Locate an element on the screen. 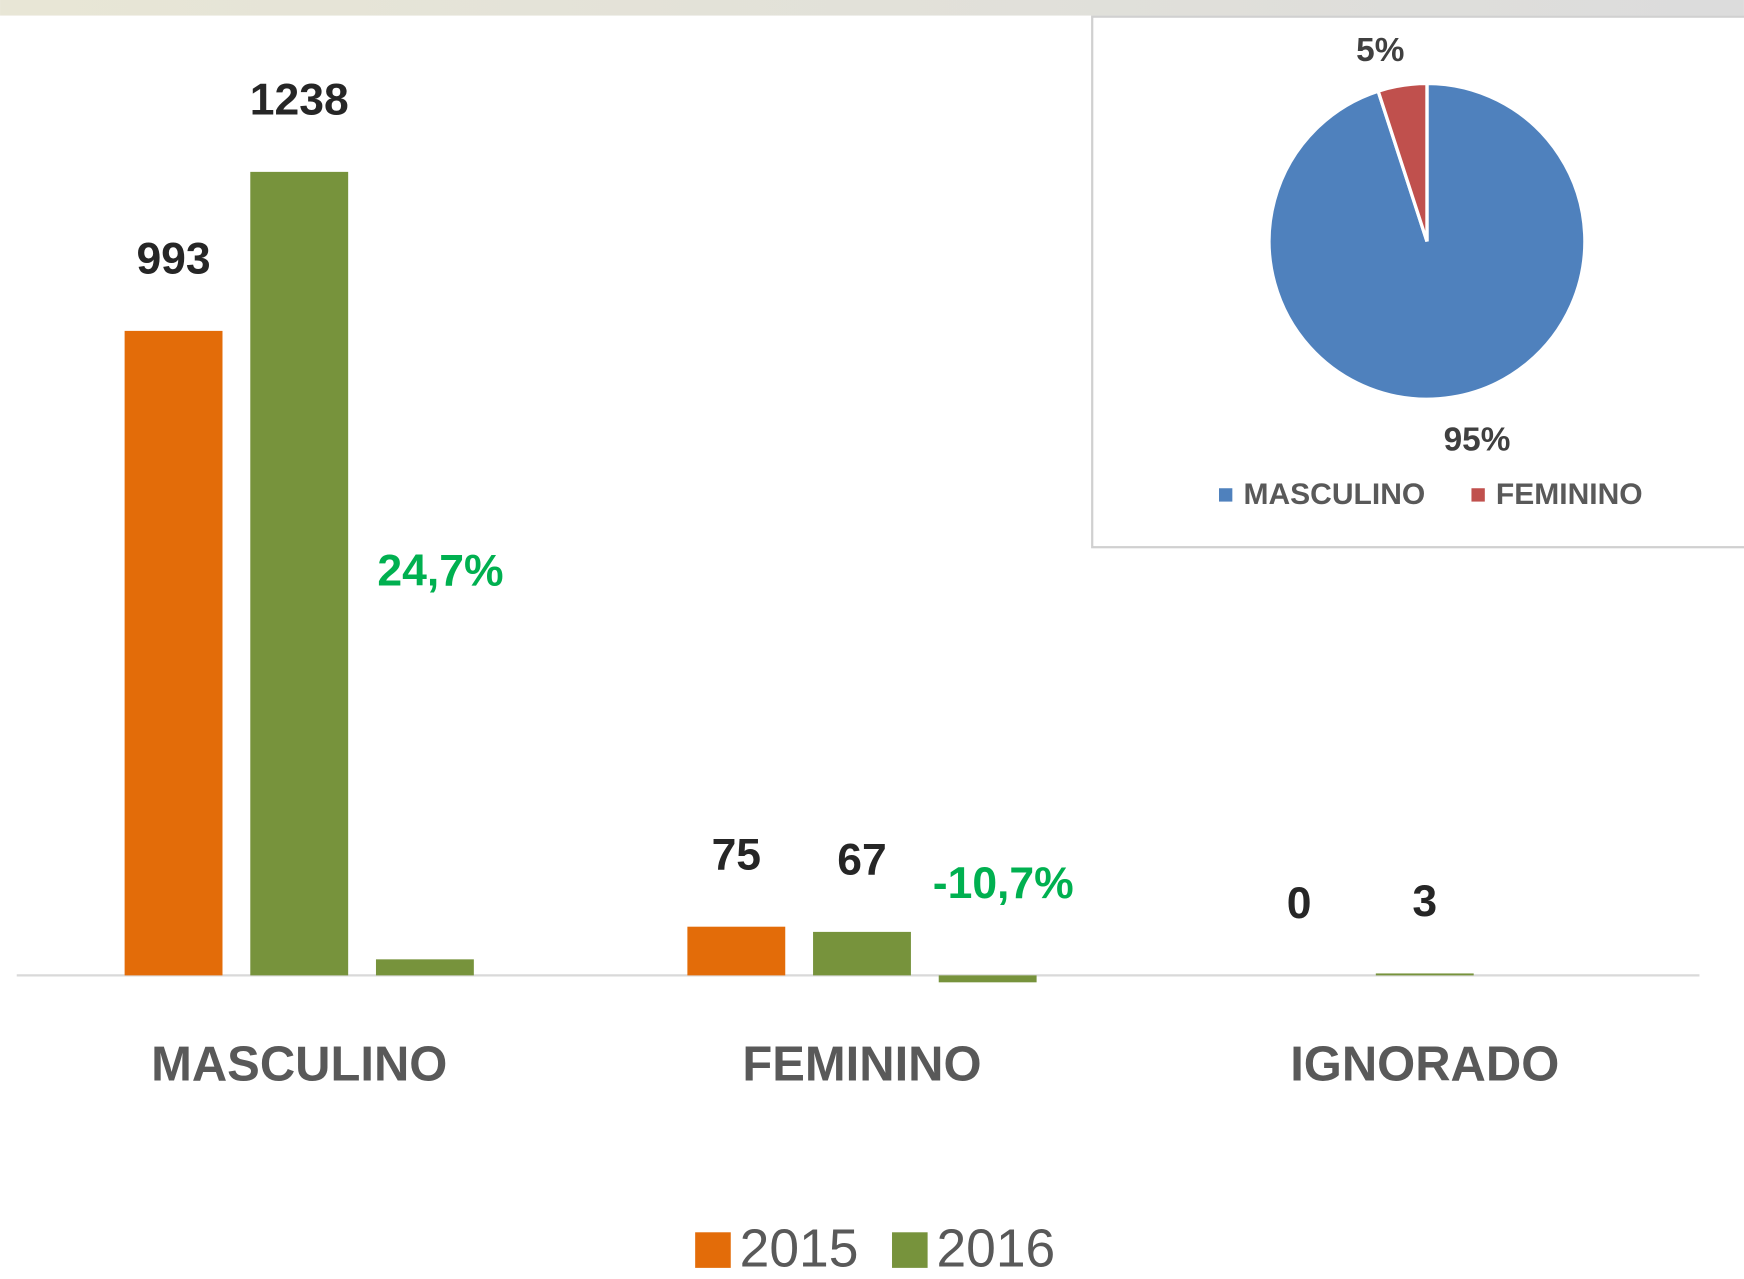 This screenshot has width=1744, height=1279. x-tick-label: MASCULINO is located at coordinates (299, 1065).